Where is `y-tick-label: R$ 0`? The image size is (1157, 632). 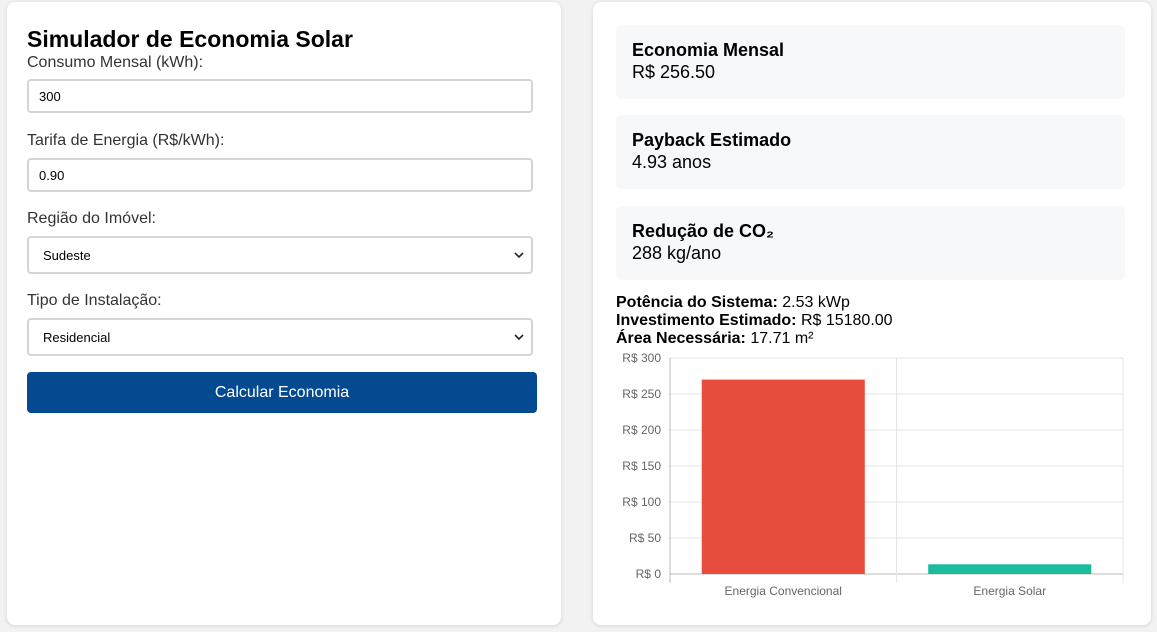 y-tick-label: R$ 0 is located at coordinates (649, 574).